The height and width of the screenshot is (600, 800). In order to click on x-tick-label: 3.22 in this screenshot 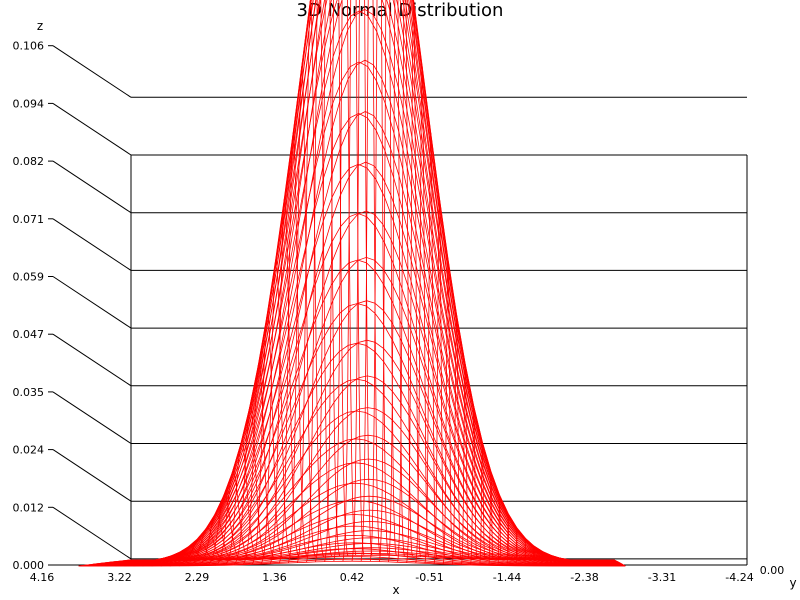, I will do `click(119, 577)`.